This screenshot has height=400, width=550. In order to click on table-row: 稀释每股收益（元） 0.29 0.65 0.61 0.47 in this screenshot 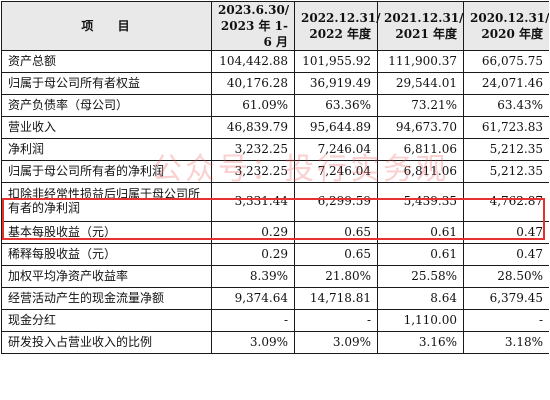, I will do `click(275, 254)`.